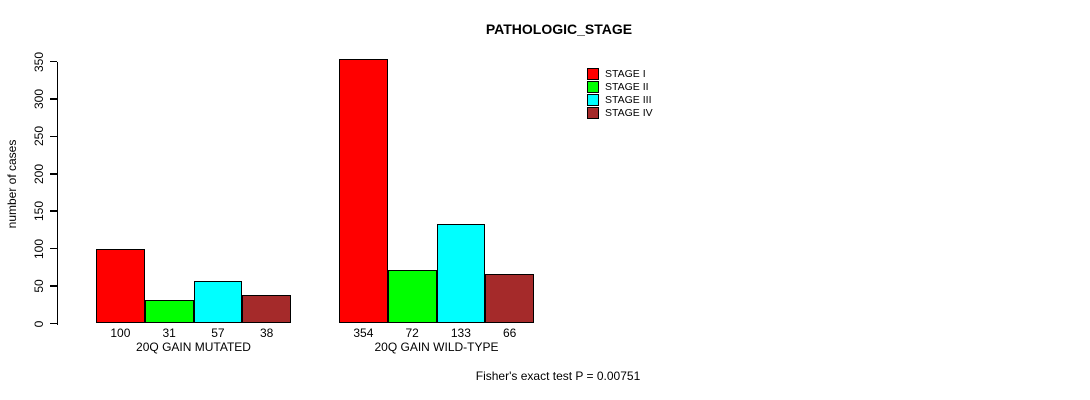  I want to click on legend-label: STAGE IV, so click(629, 112).